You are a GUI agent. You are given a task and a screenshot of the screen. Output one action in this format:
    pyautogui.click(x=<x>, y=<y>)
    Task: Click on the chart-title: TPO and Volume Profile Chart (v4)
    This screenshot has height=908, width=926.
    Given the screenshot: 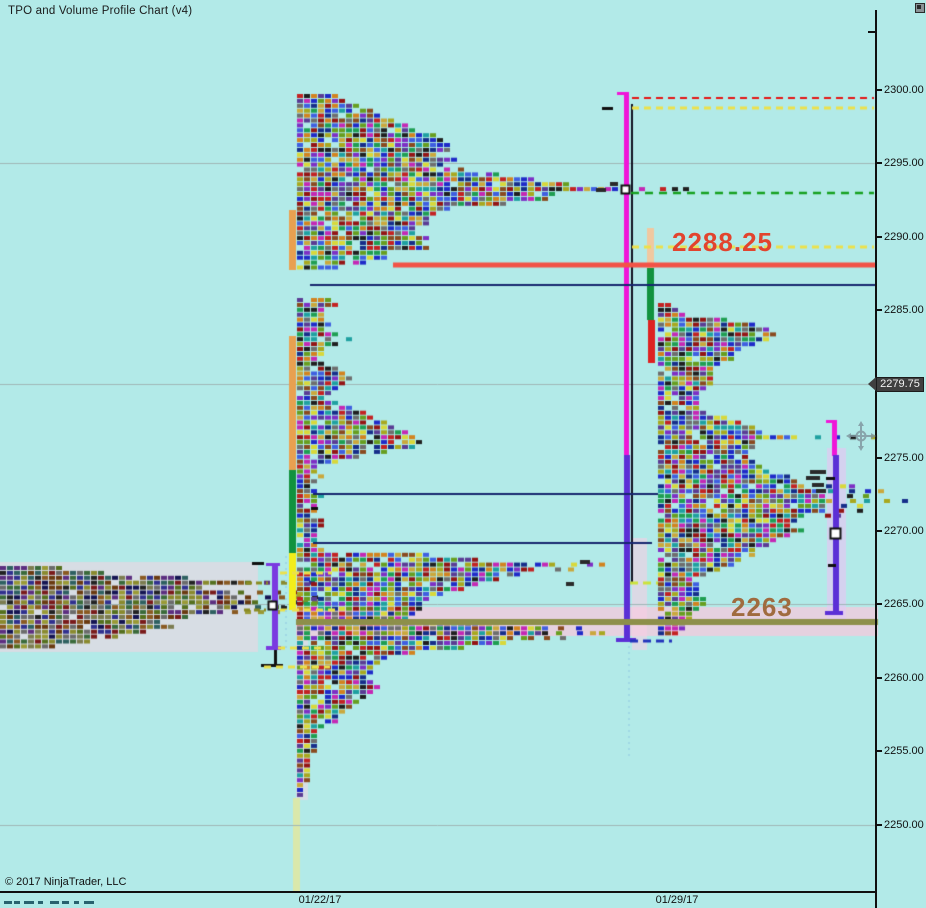 What is the action you would take?
    pyautogui.click(x=100, y=11)
    